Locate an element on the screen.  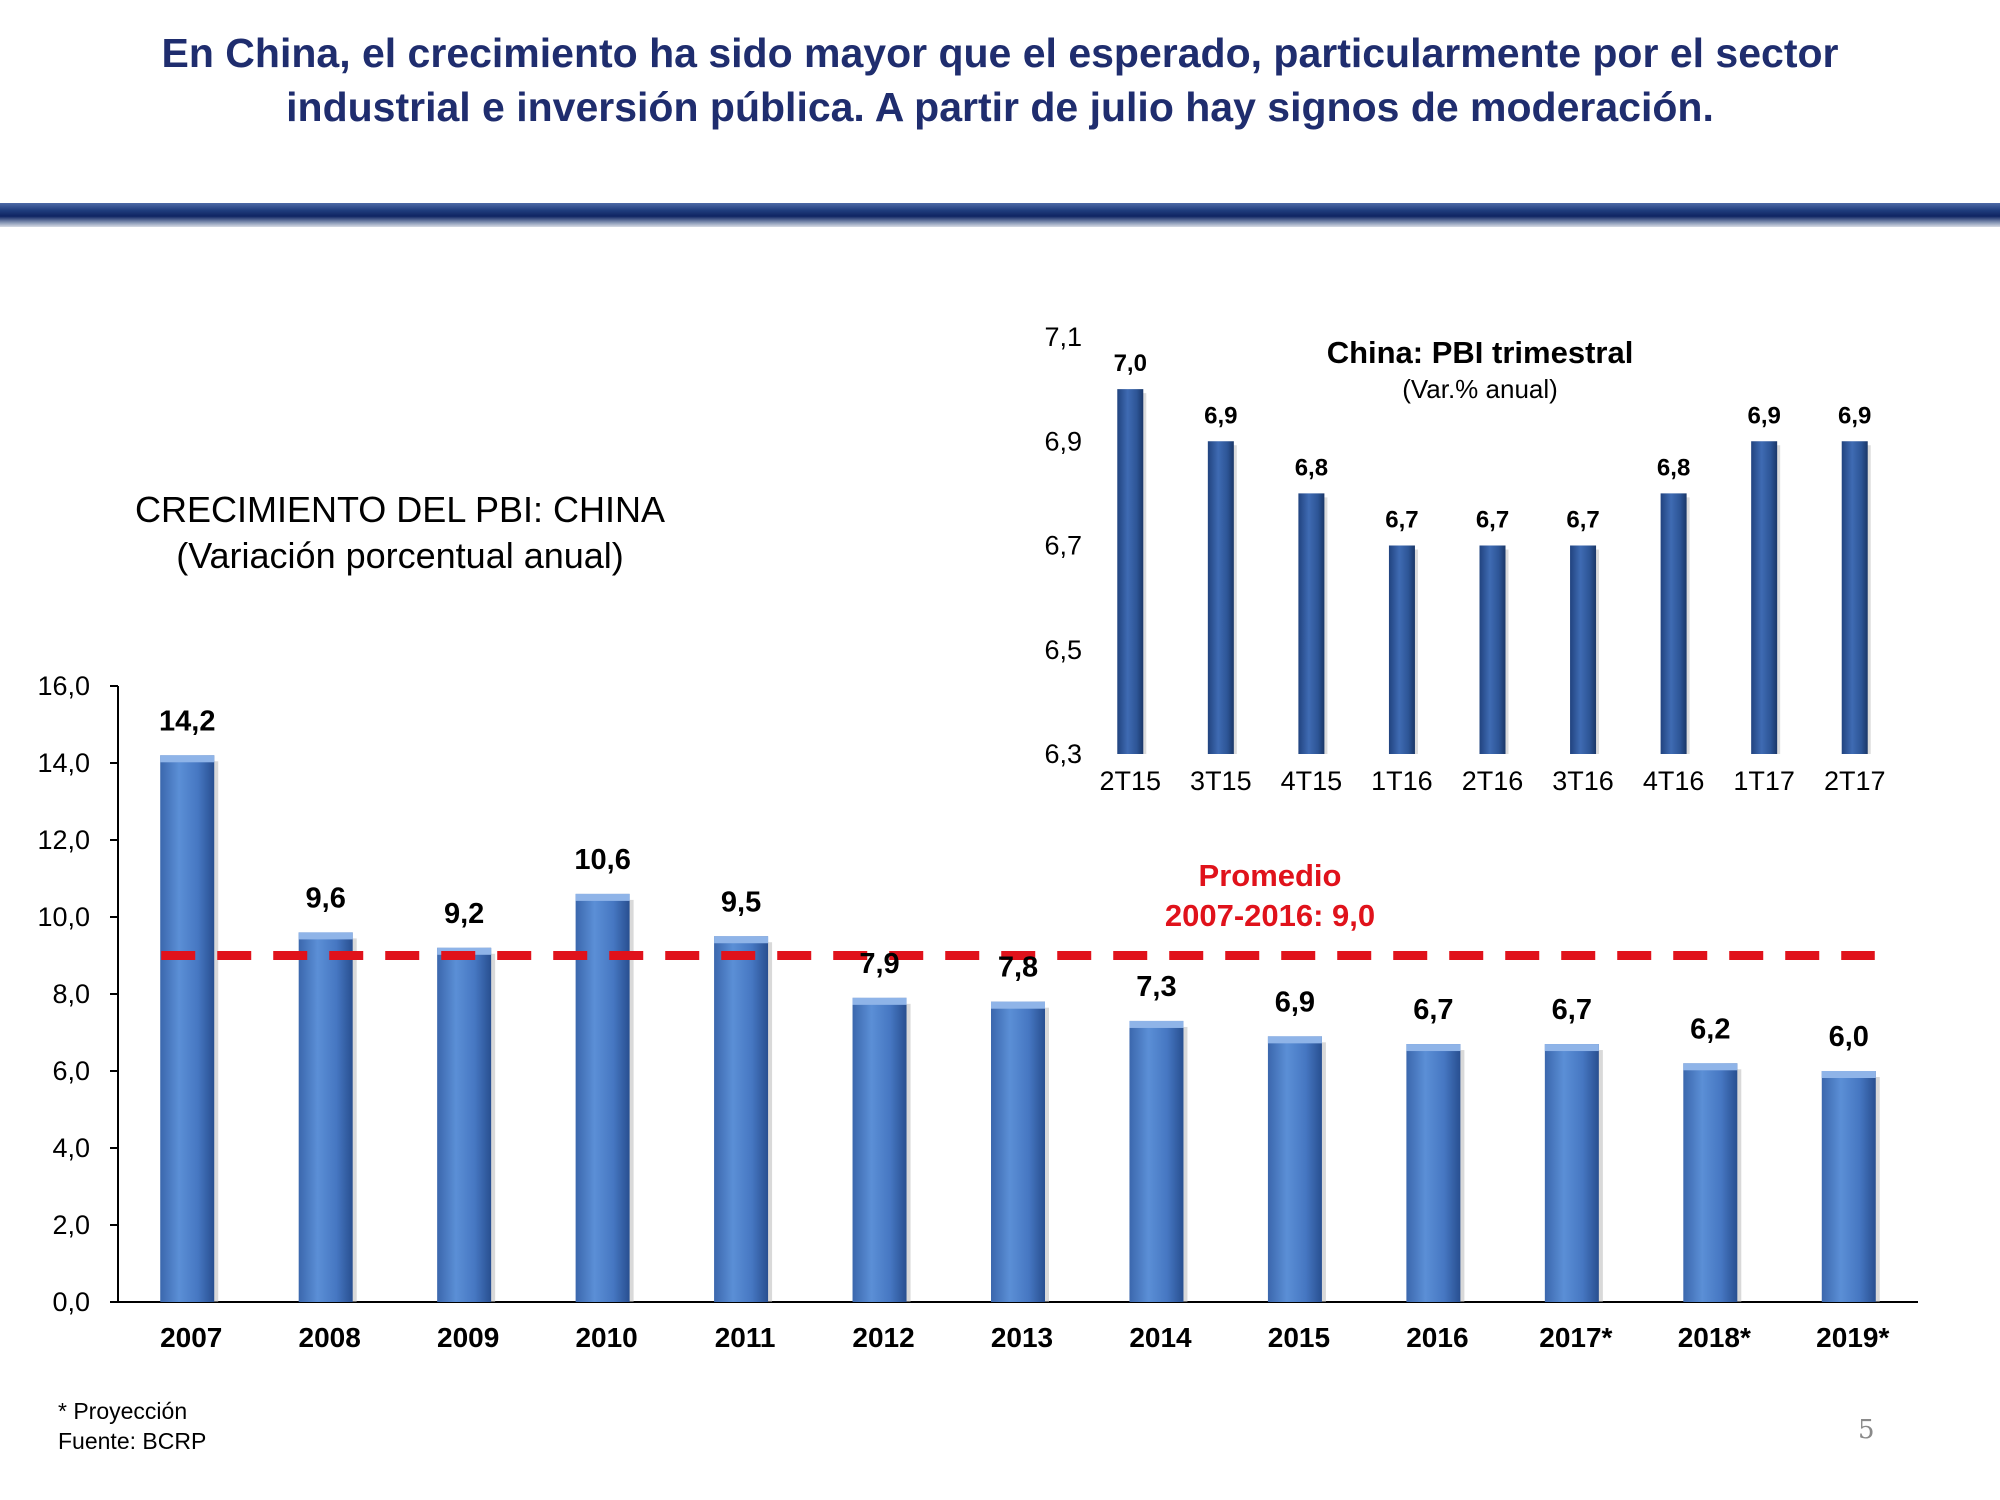
average-label-line-1: Promedio is located at coordinates (1270, 875).